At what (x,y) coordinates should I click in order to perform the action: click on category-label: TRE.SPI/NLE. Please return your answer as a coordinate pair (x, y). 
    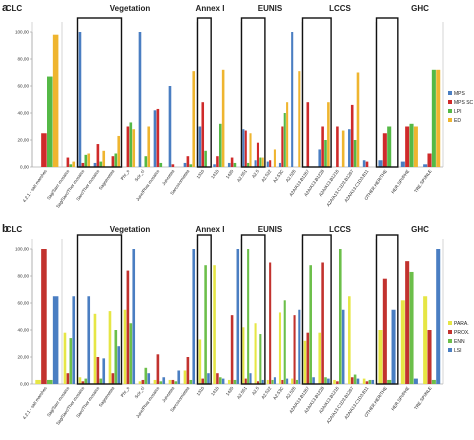
    Looking at the image, I should click on (423, 398).